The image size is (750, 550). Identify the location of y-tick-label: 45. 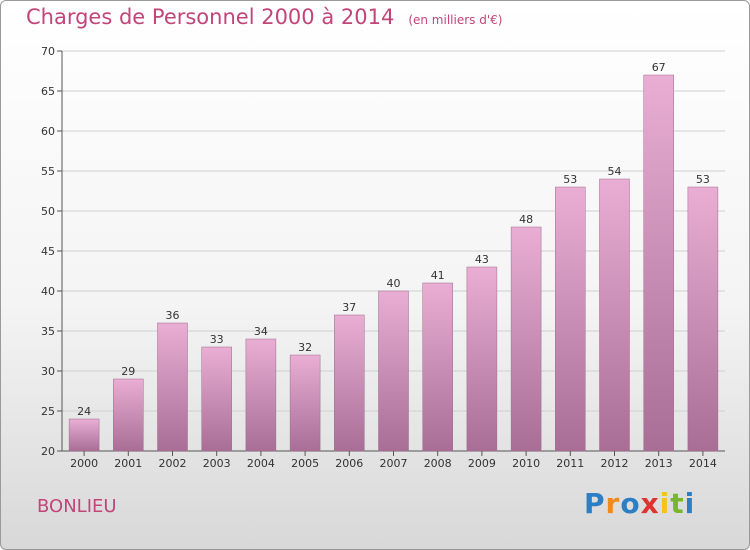
(48, 251).